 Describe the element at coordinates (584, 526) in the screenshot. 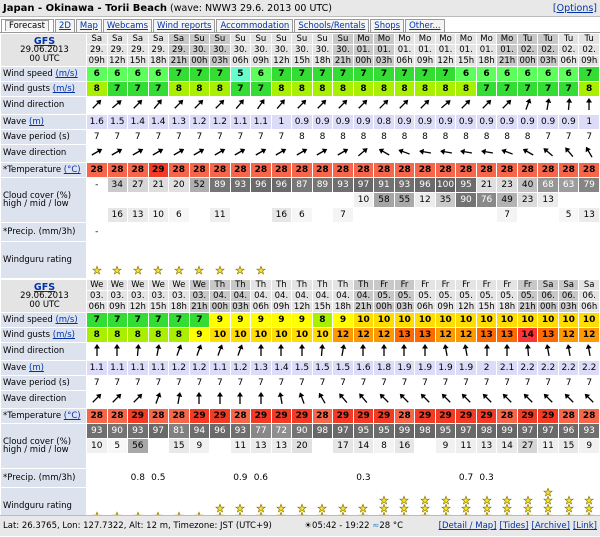

I see `footer-link: [Link]` at that location.